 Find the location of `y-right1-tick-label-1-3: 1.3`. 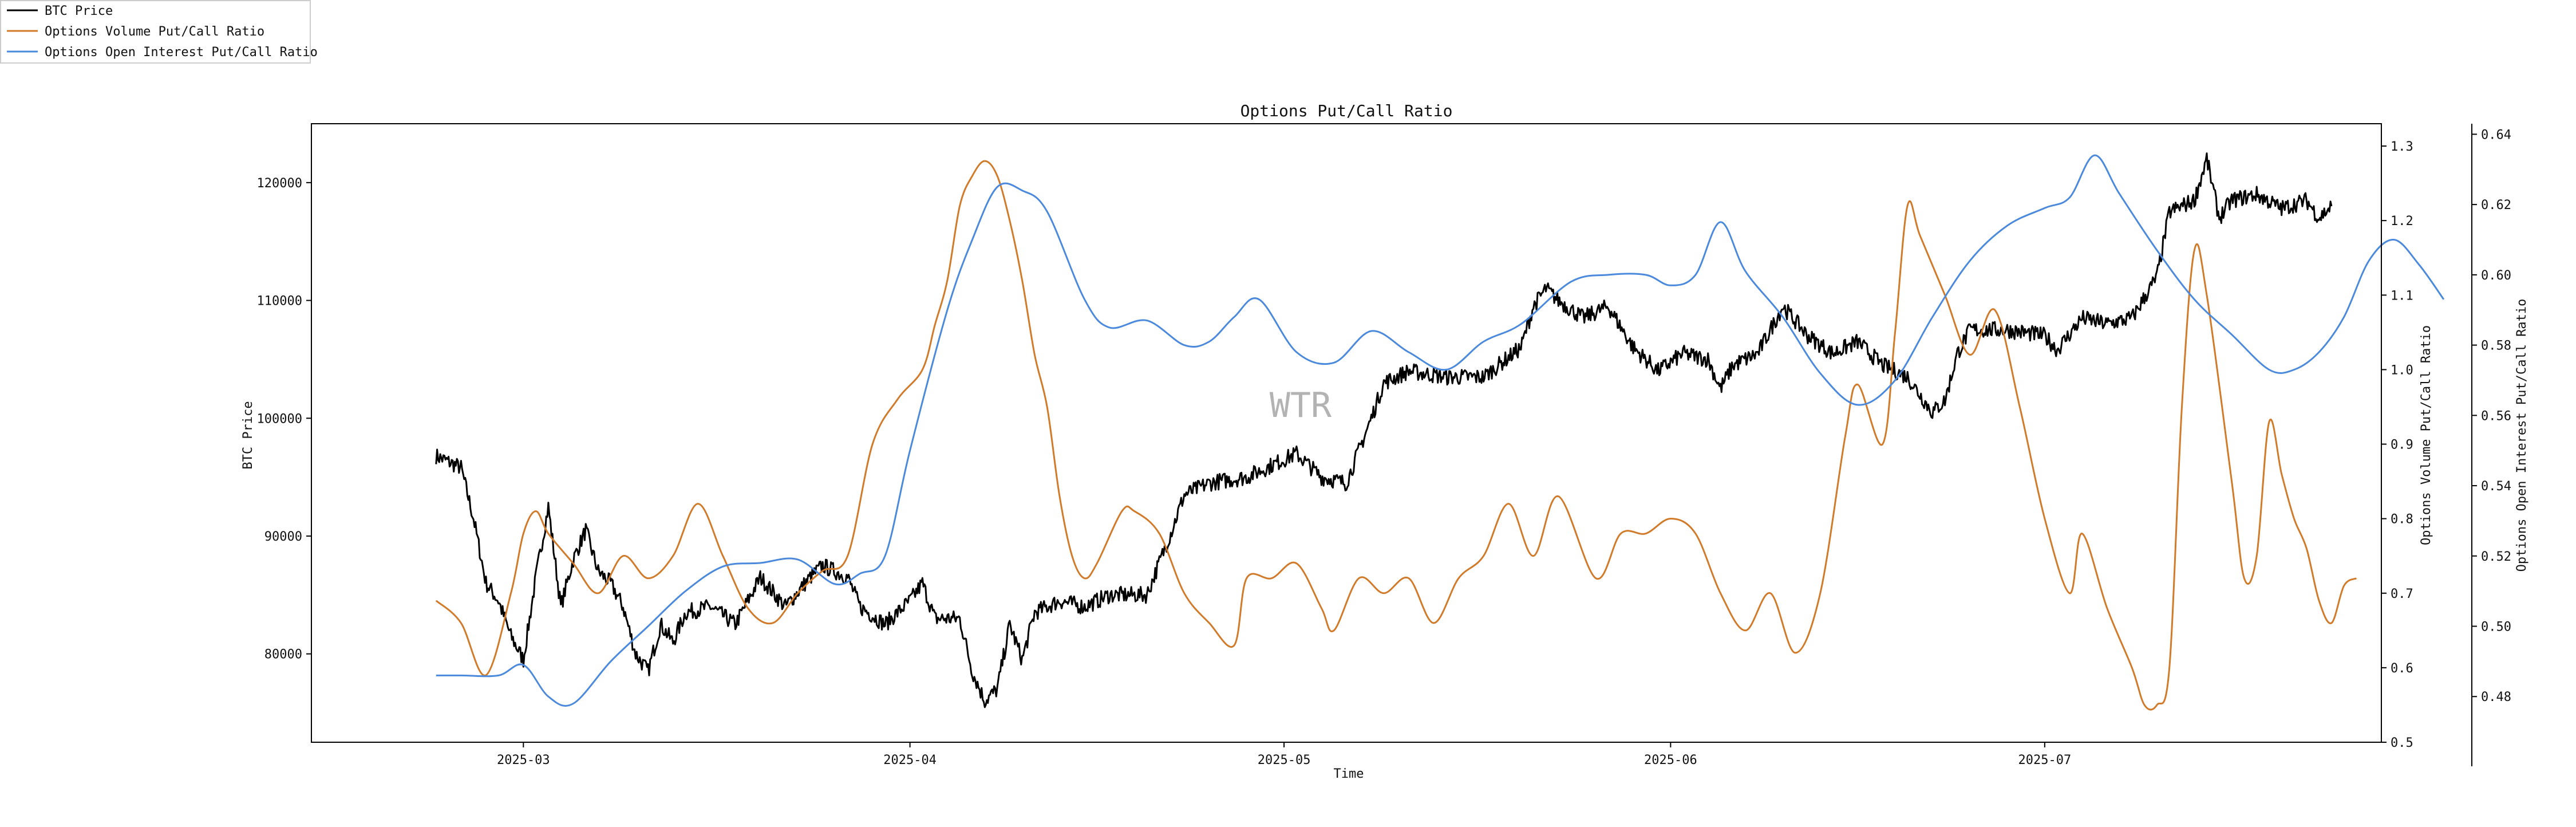

y-right1-tick-label-1-3: 1.3 is located at coordinates (2402, 147).